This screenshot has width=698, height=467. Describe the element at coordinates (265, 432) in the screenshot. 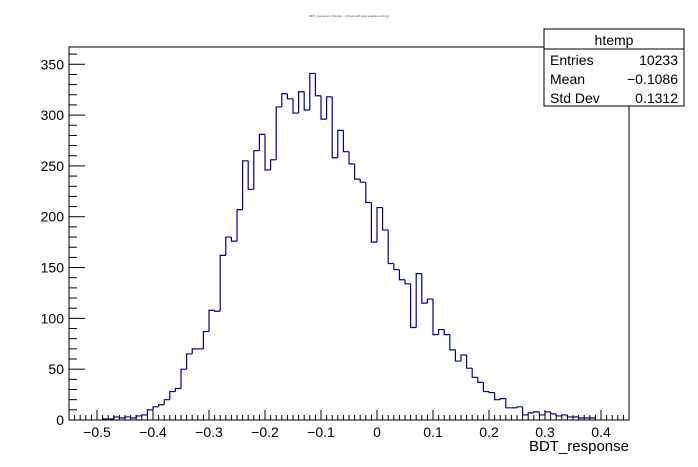

I see `x-tick-label: −0.2` at that location.